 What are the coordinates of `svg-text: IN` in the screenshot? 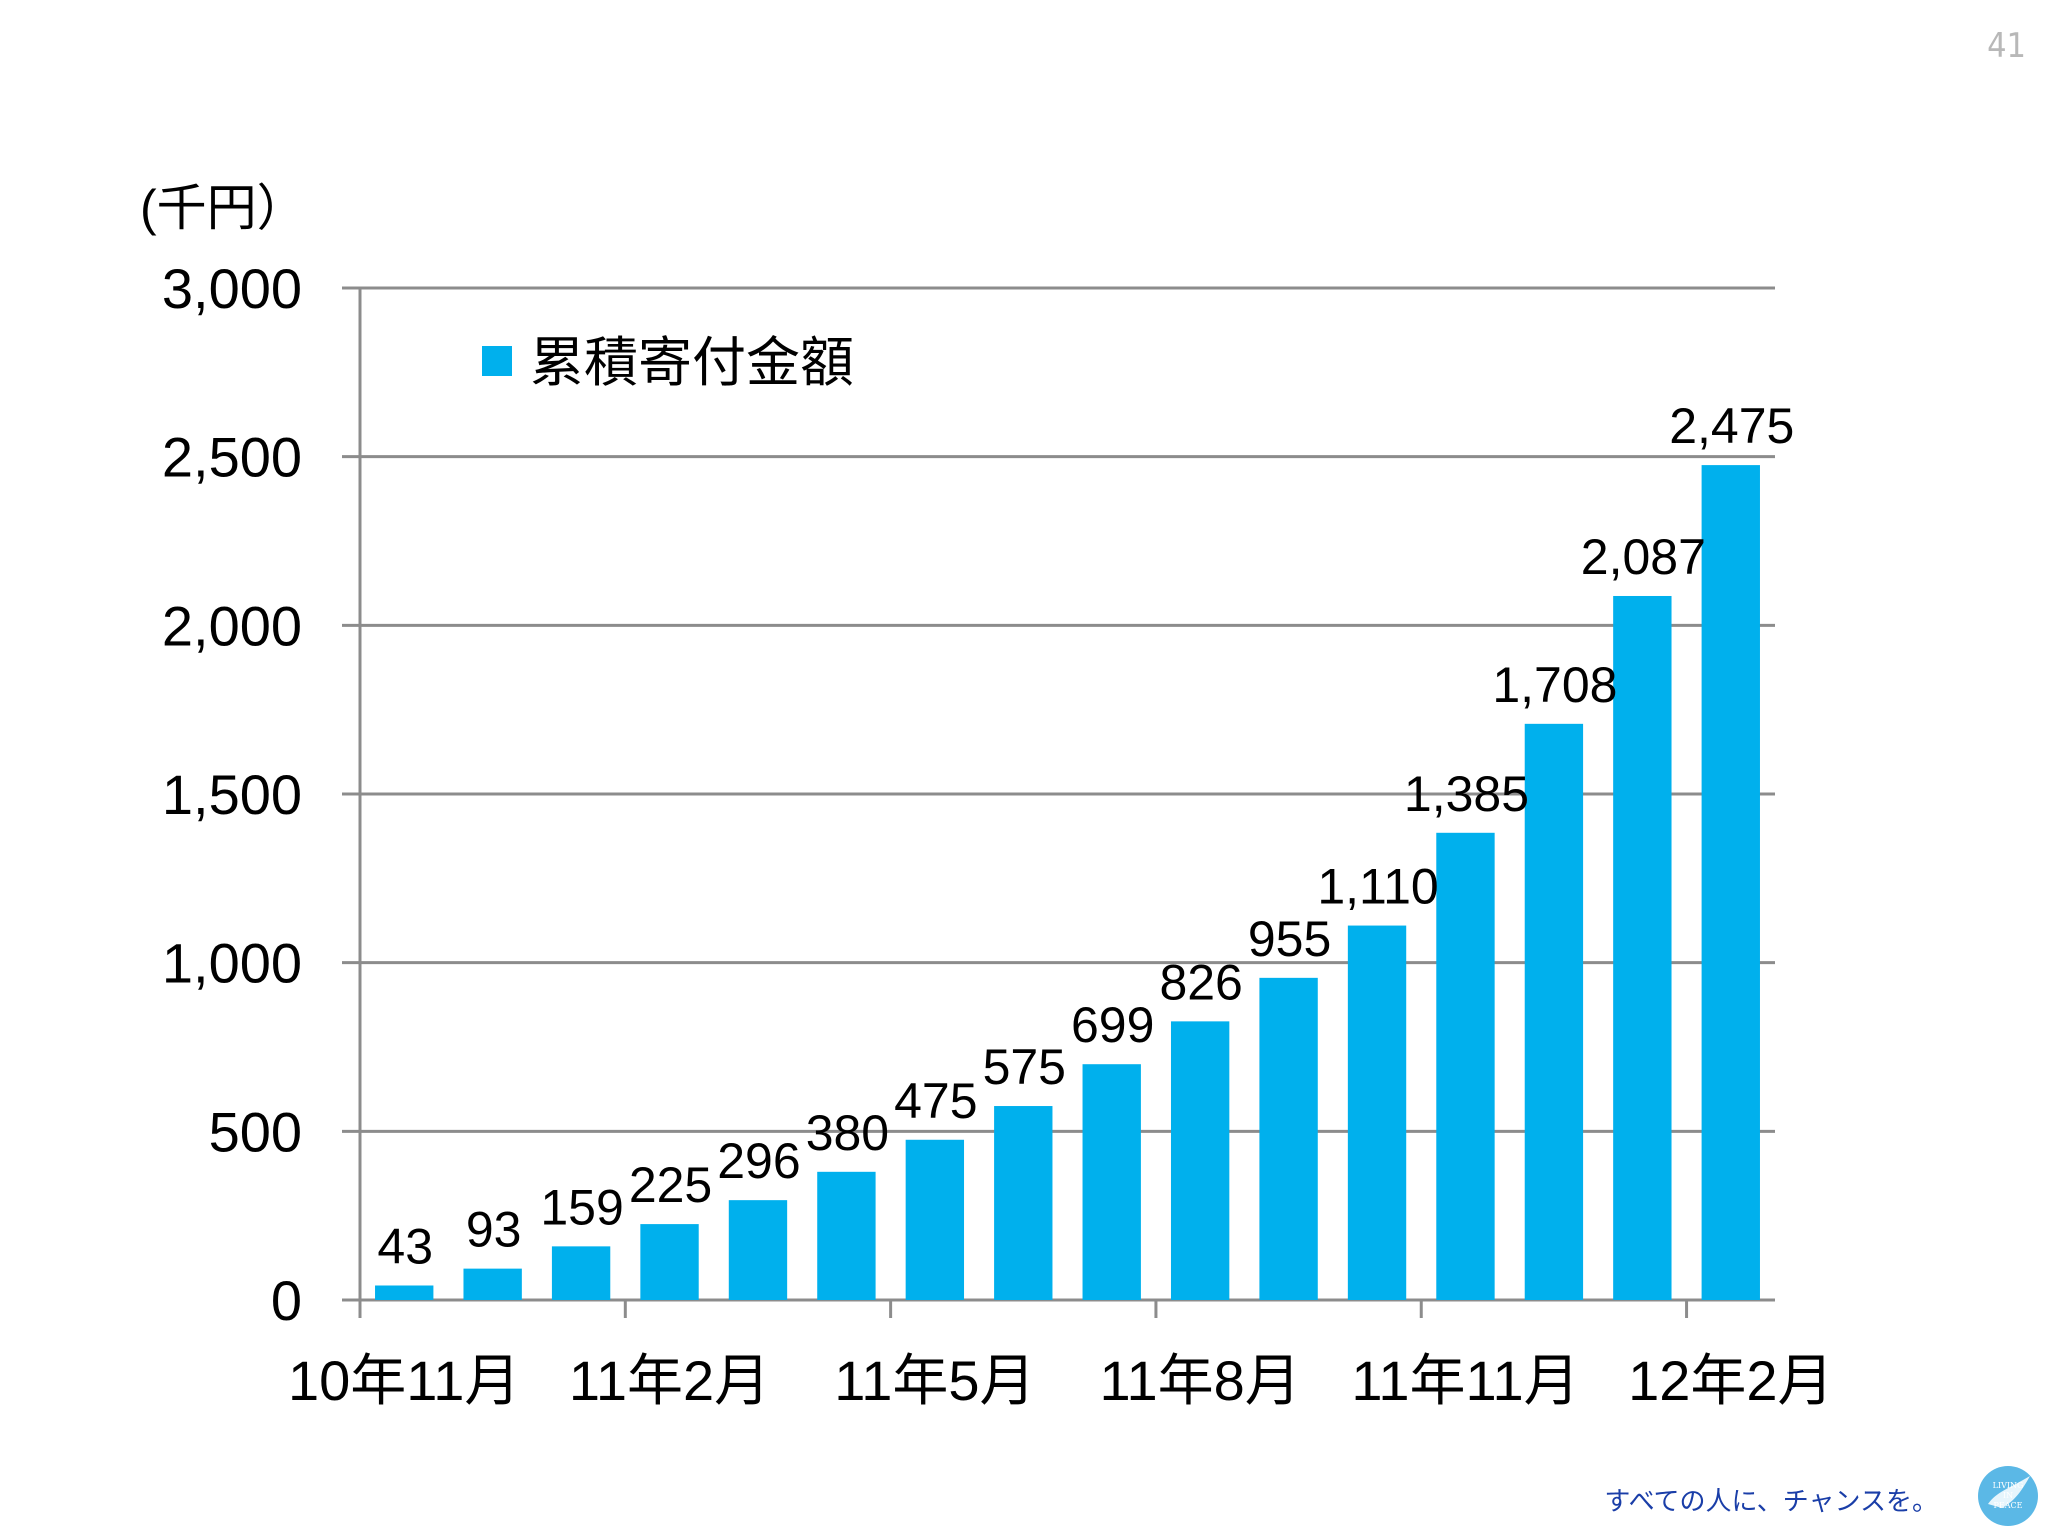 It's located at (2008, 1495).